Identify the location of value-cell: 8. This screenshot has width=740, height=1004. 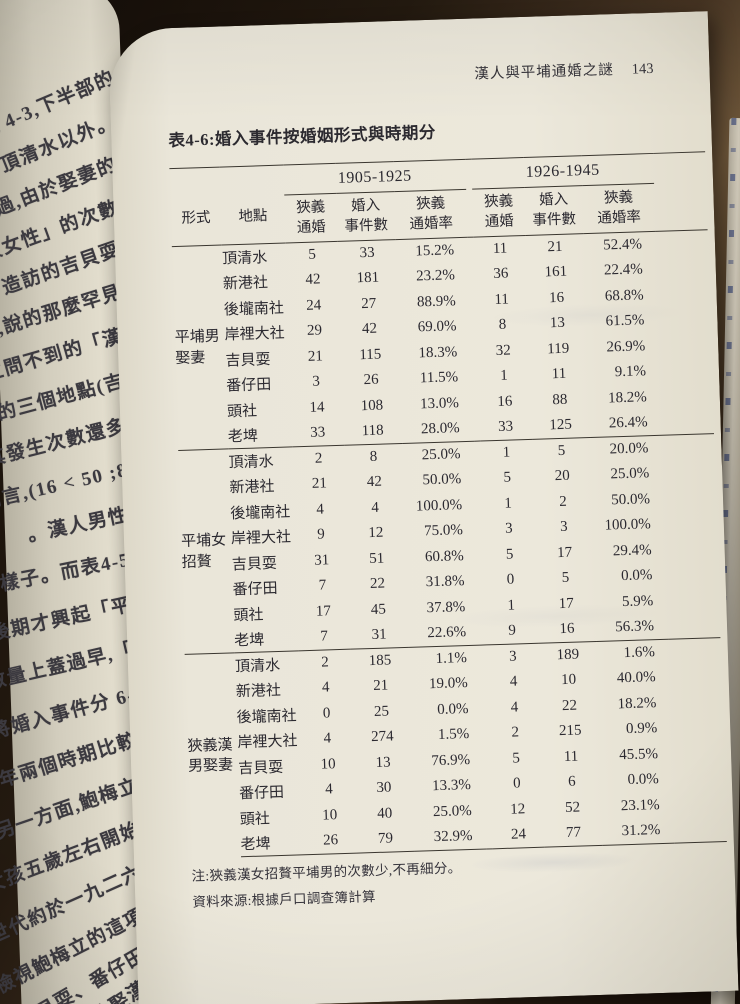
(373, 457).